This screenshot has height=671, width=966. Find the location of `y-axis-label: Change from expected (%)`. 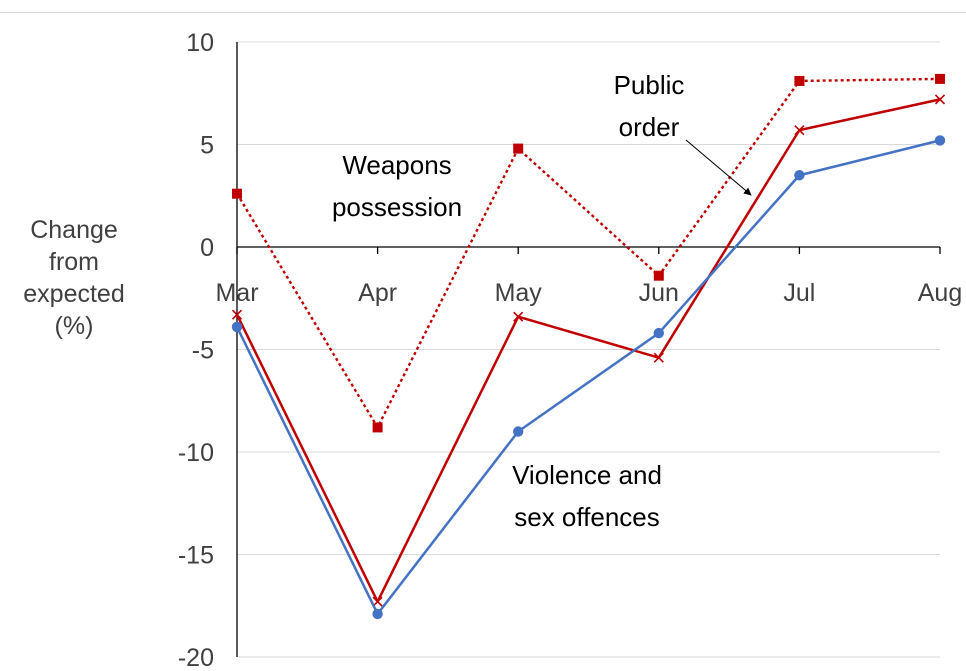

y-axis-label: Change from expected (%) is located at coordinates (74, 278).